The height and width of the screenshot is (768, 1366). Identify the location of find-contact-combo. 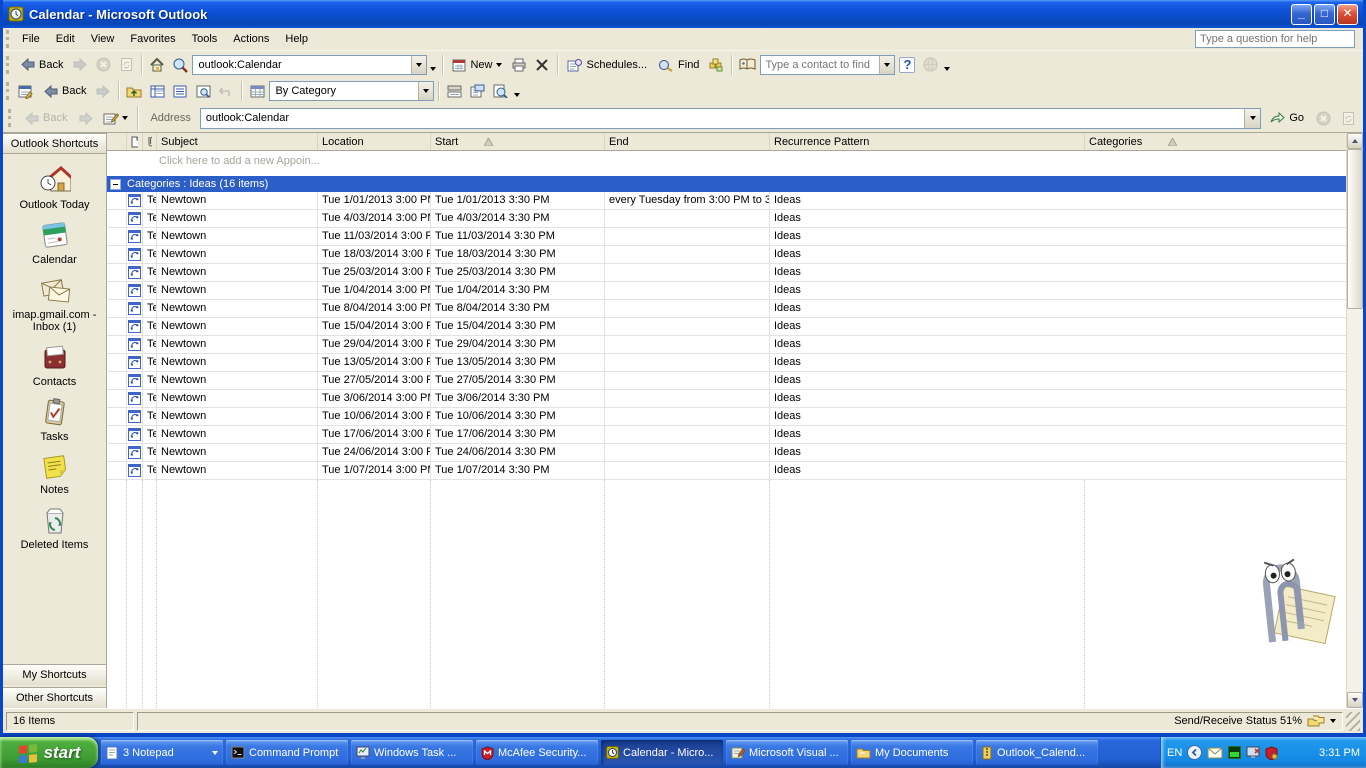
(828, 64).